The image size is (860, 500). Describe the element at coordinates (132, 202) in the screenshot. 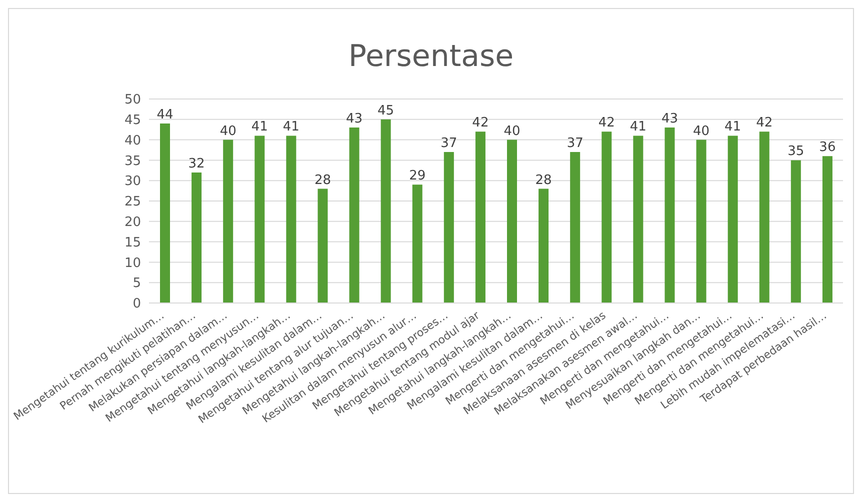

I see `y-tick-label: 25` at that location.